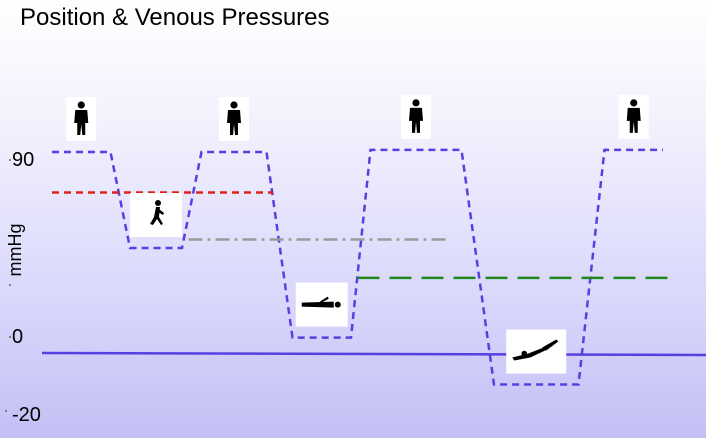 The height and width of the screenshot is (438, 706). I want to click on y-tick-label-90: 90, so click(23, 160).